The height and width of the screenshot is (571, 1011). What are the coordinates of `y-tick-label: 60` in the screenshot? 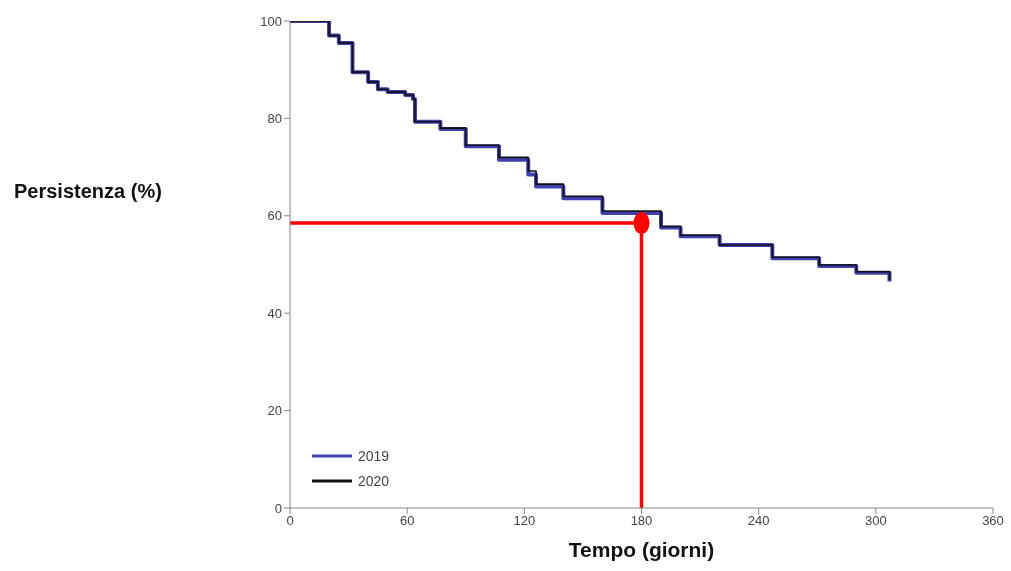 It's located at (274, 216).